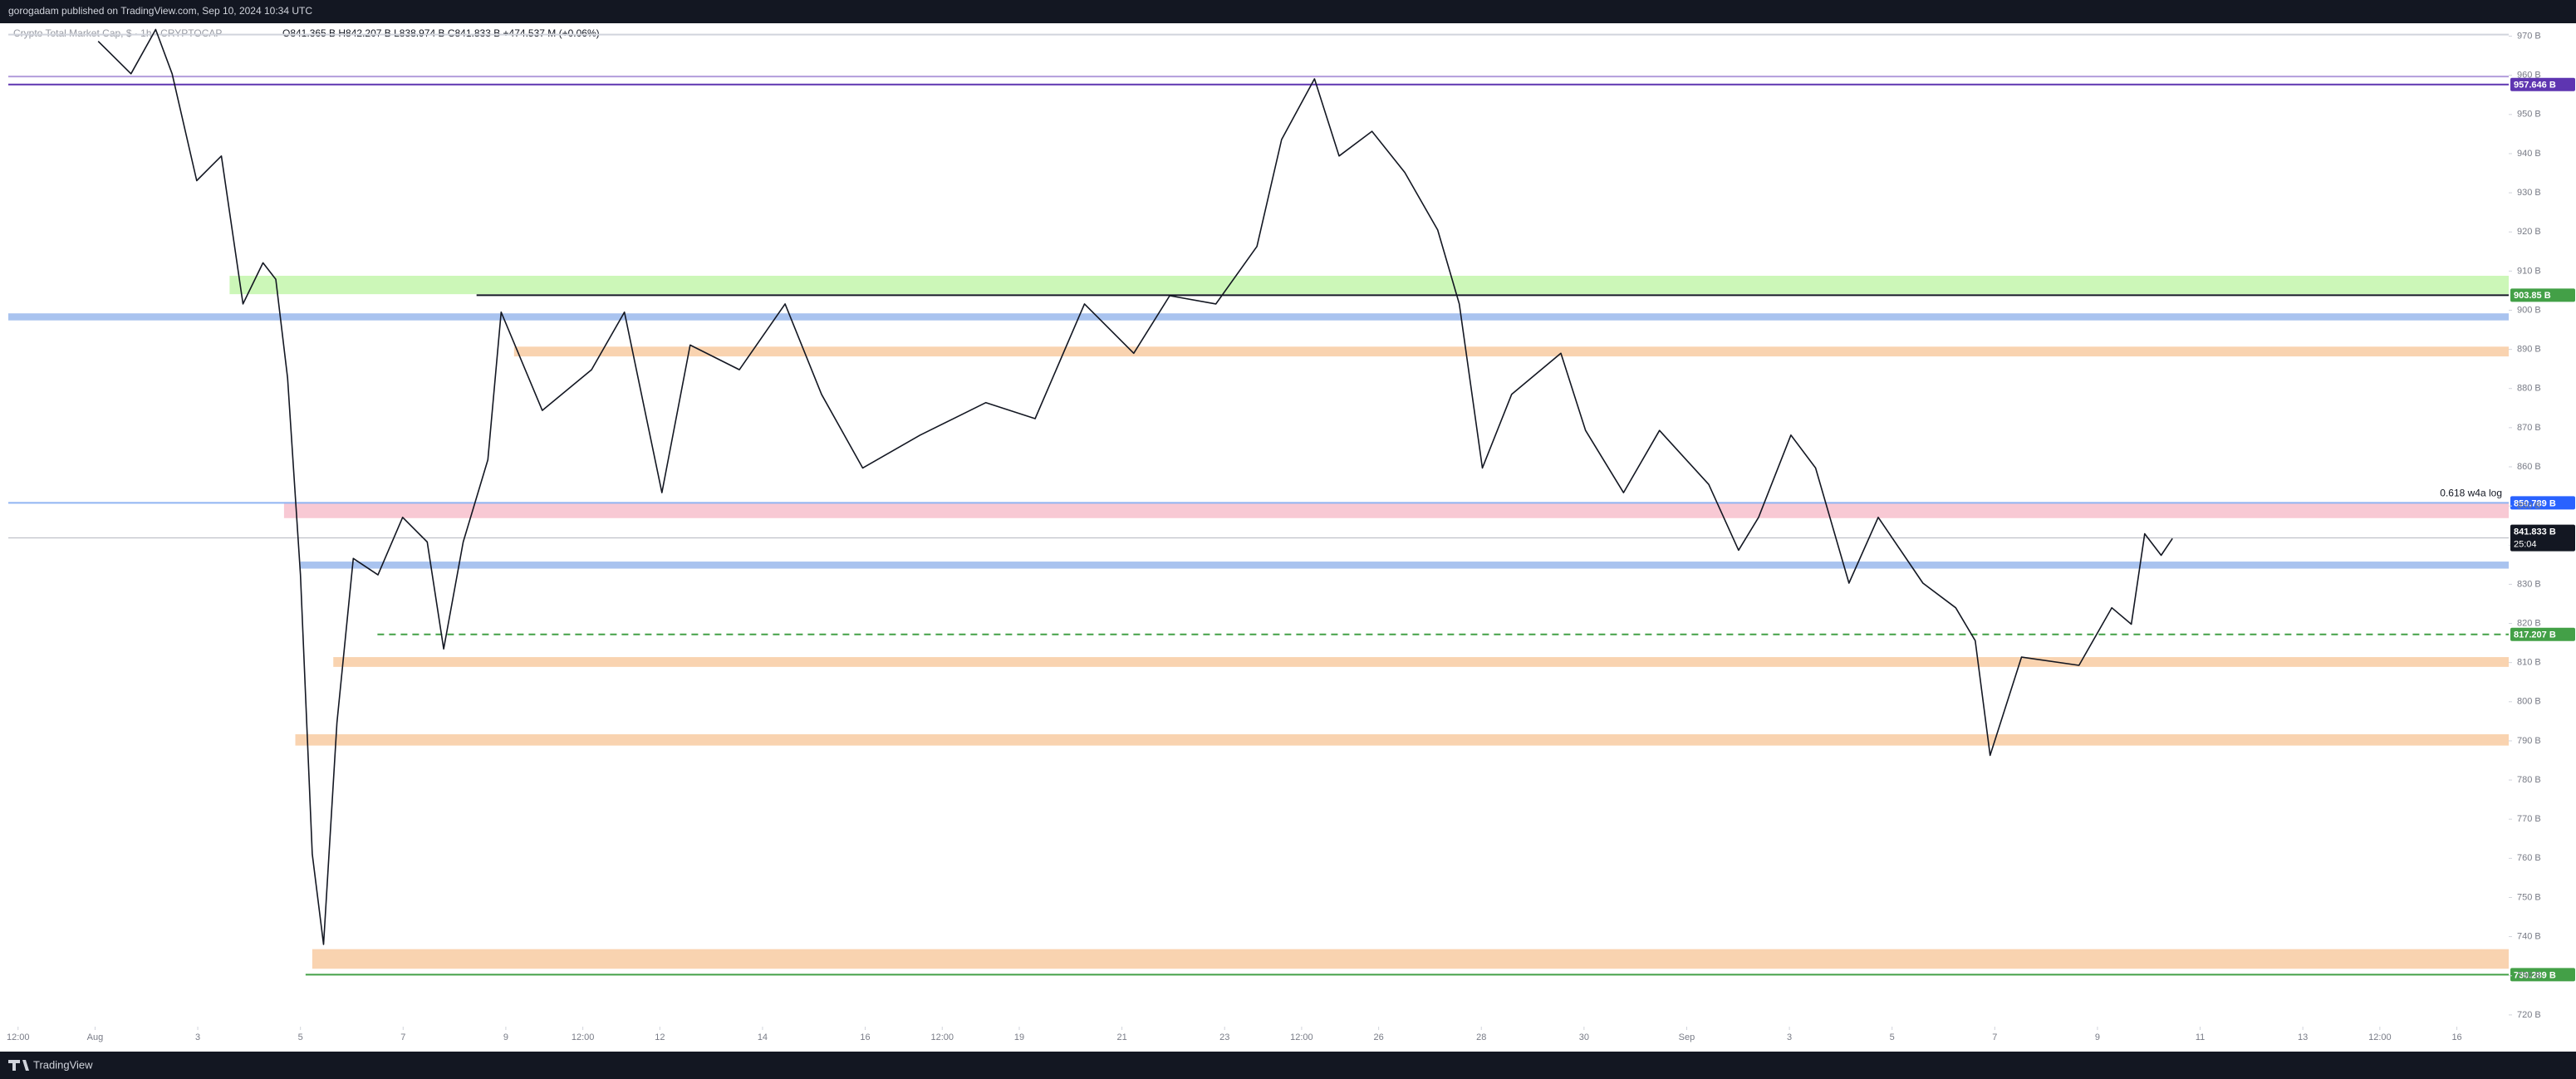  What do you see at coordinates (2529, 36) in the screenshot?
I see `y-tick-label: 970 B` at bounding box center [2529, 36].